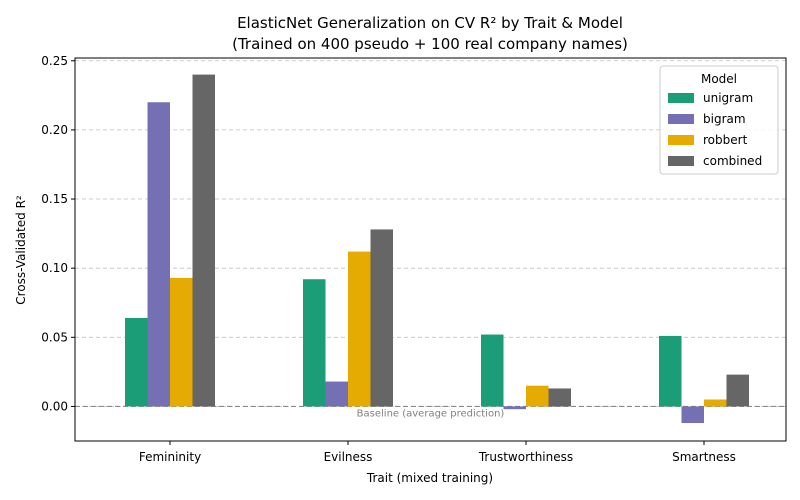 Image resolution: width=800 pixels, height=500 pixels. Describe the element at coordinates (537, 396) in the screenshot. I see `bar-robbert-trustworthiness` at that location.